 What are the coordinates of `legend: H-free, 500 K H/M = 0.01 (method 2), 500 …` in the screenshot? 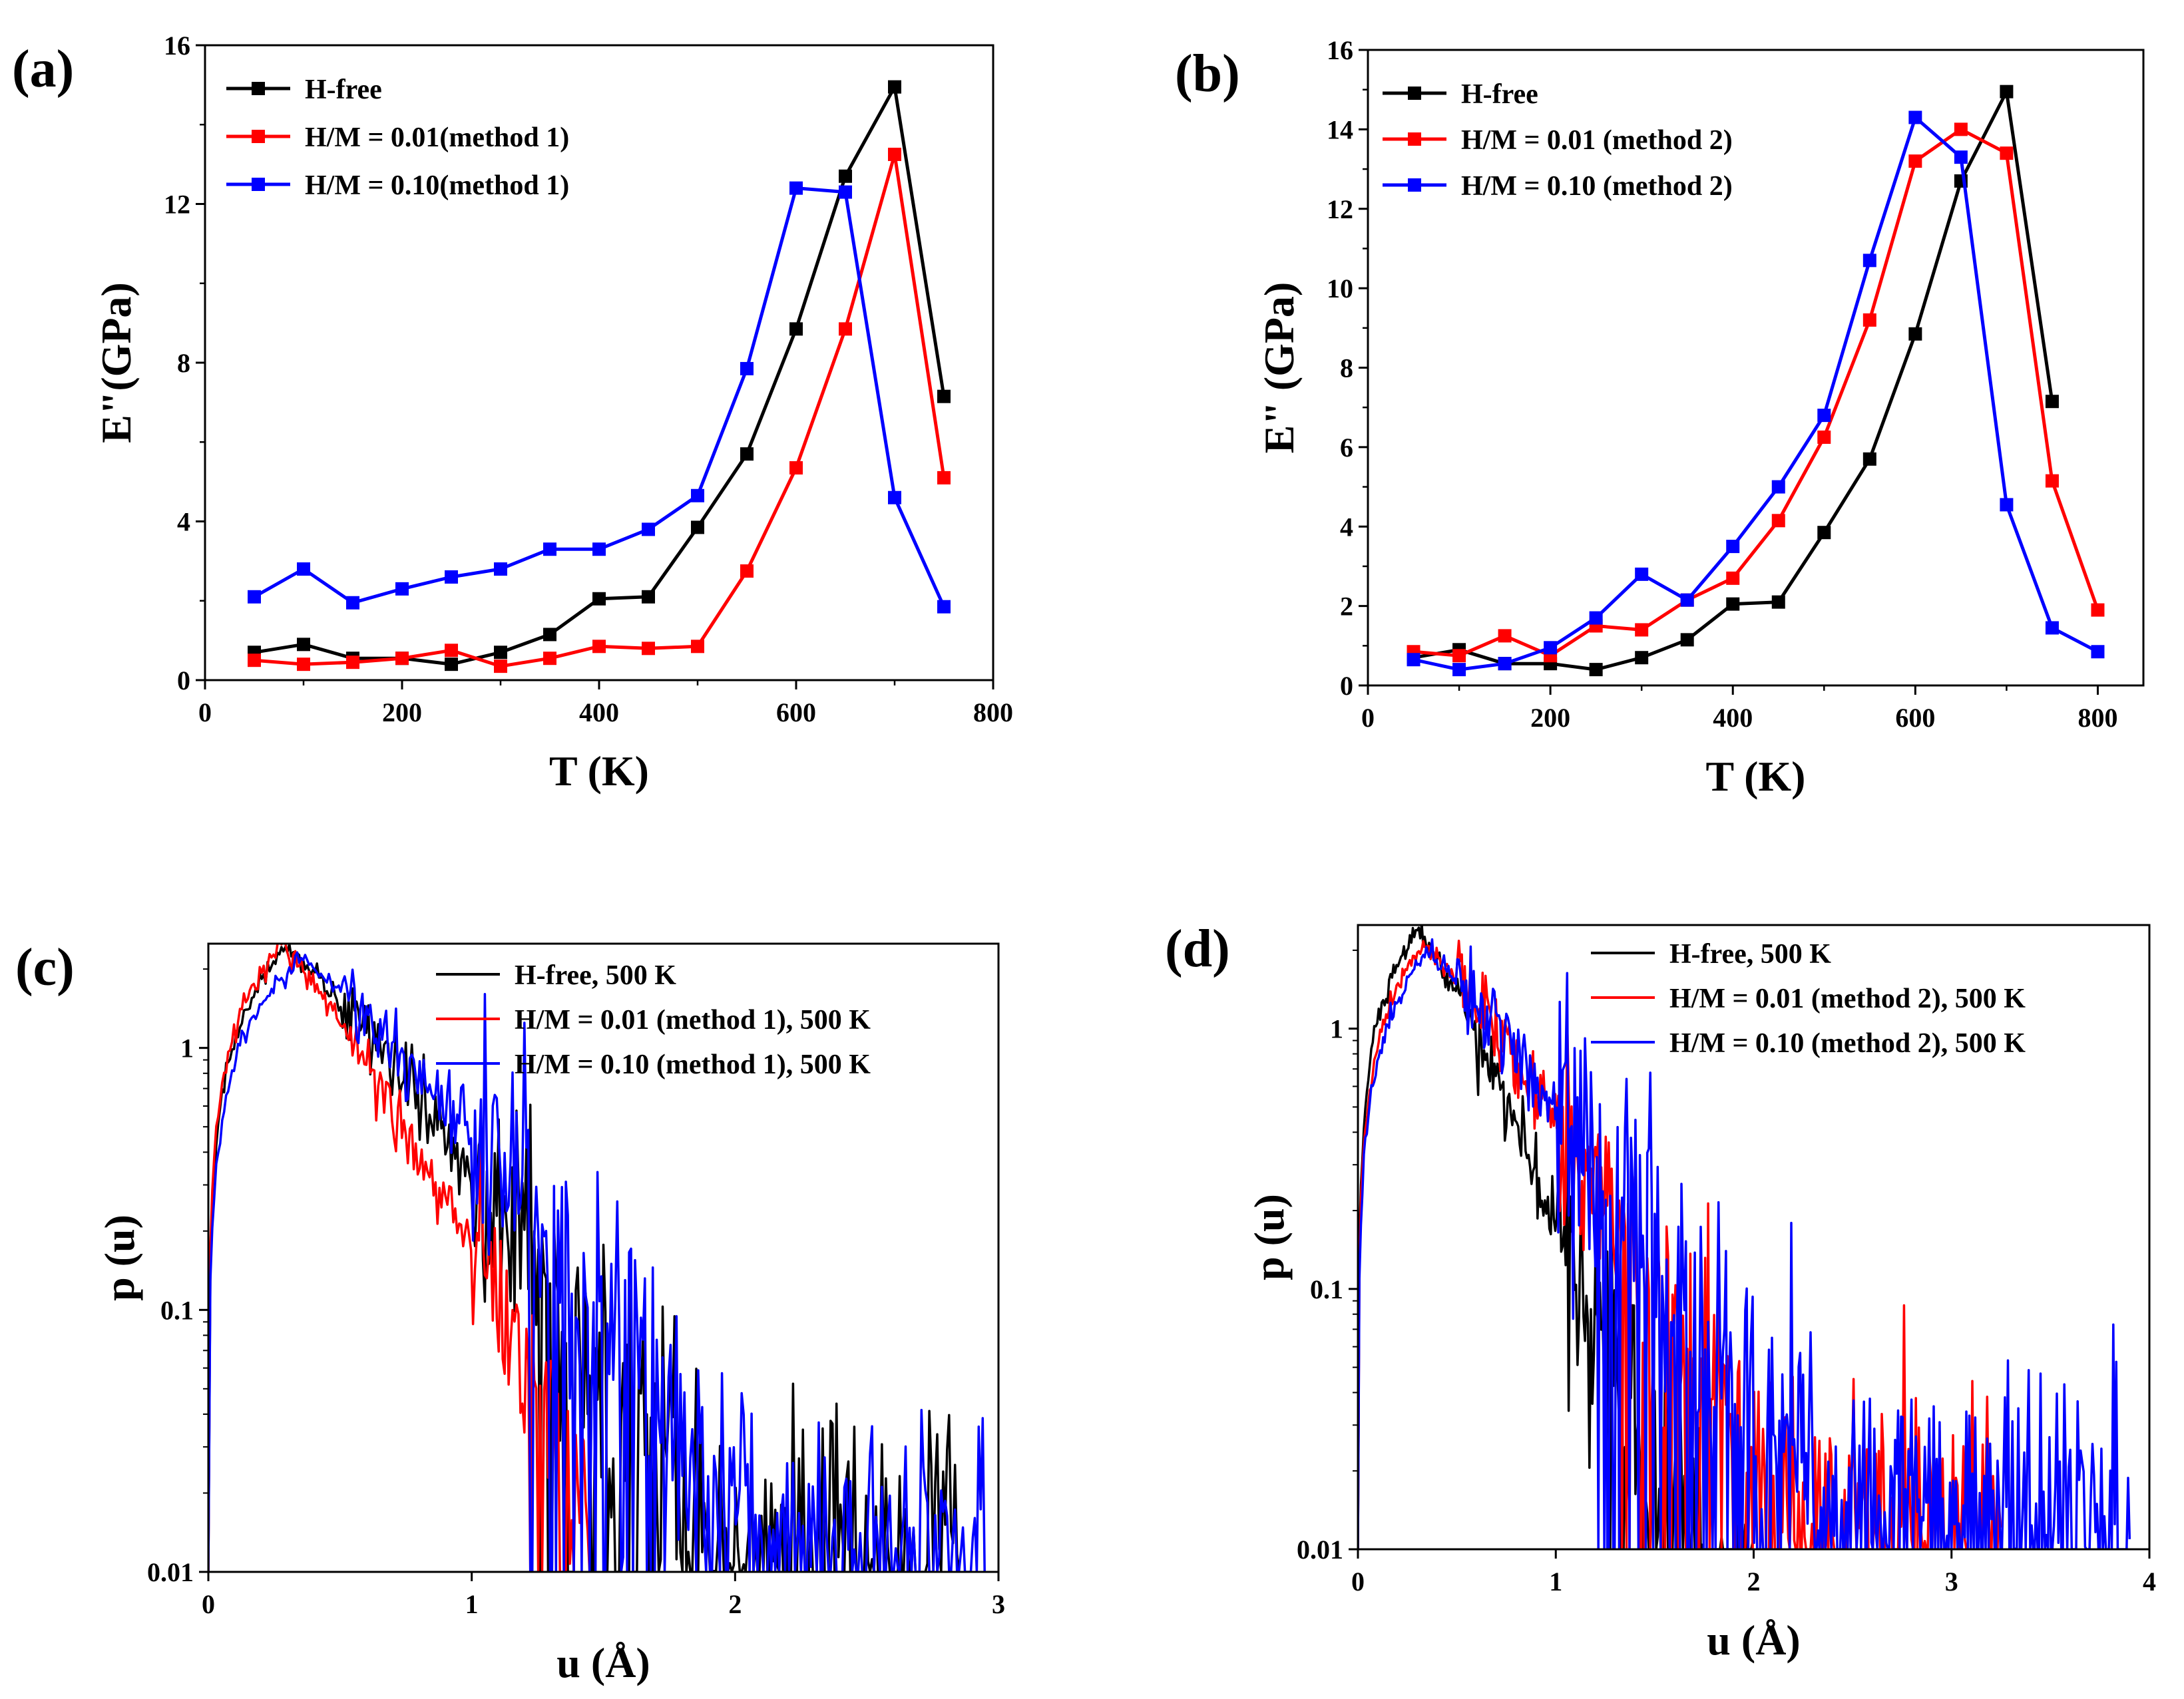 It's located at (1808, 999).